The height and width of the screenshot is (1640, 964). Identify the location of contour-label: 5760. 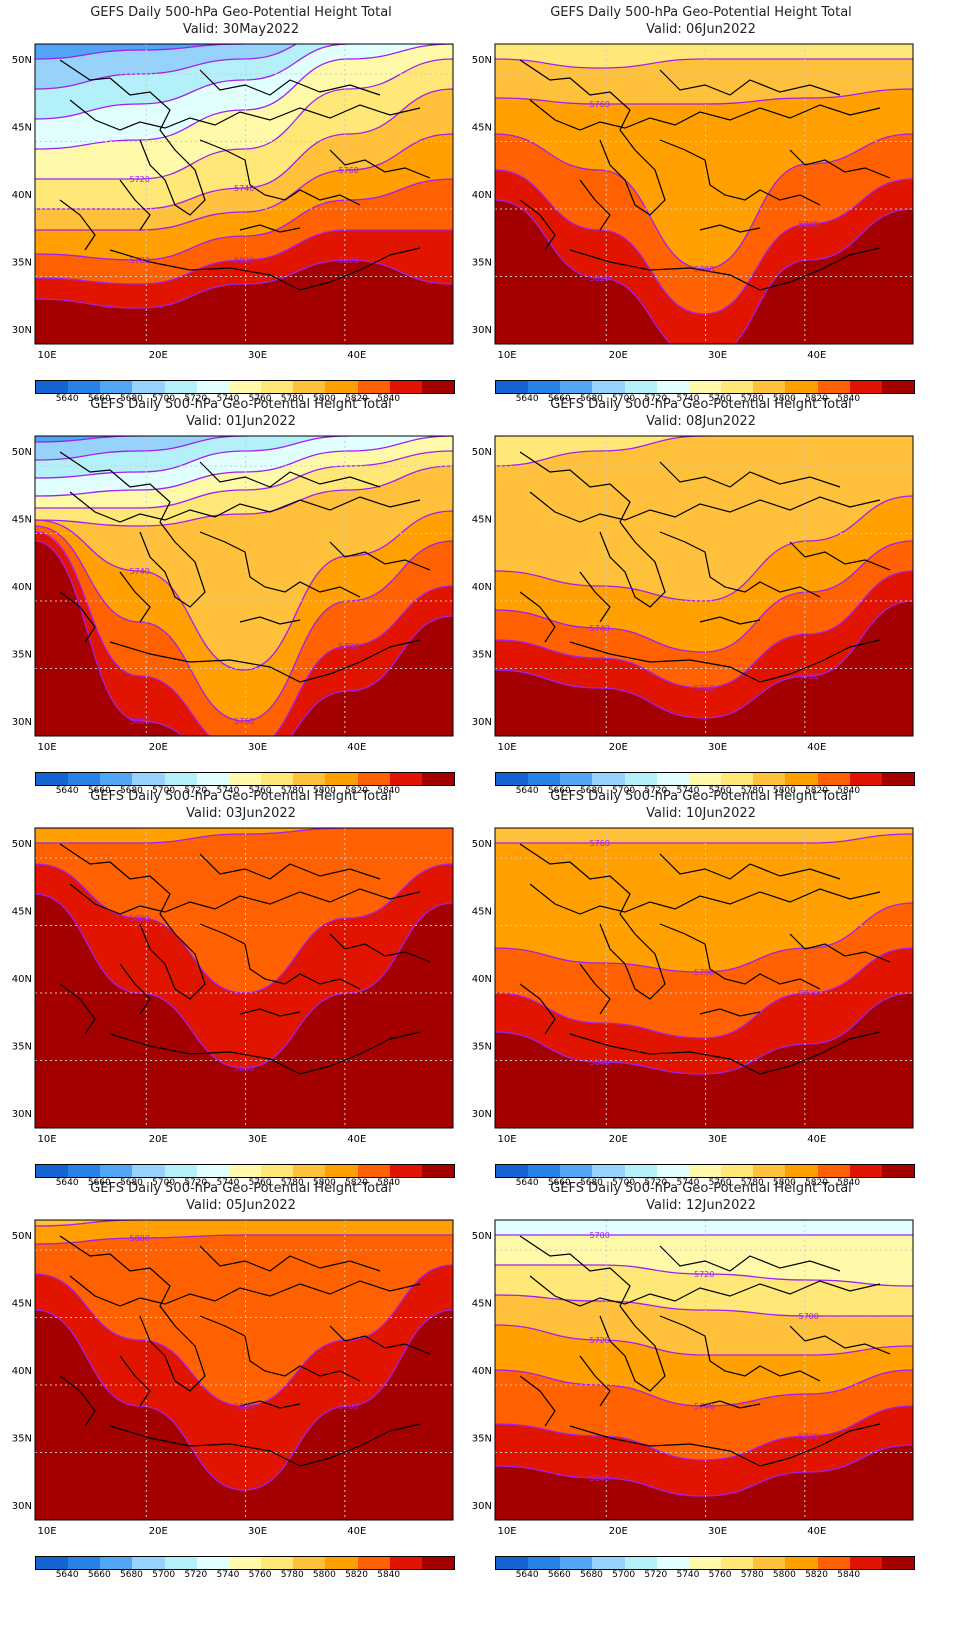
(600, 104).